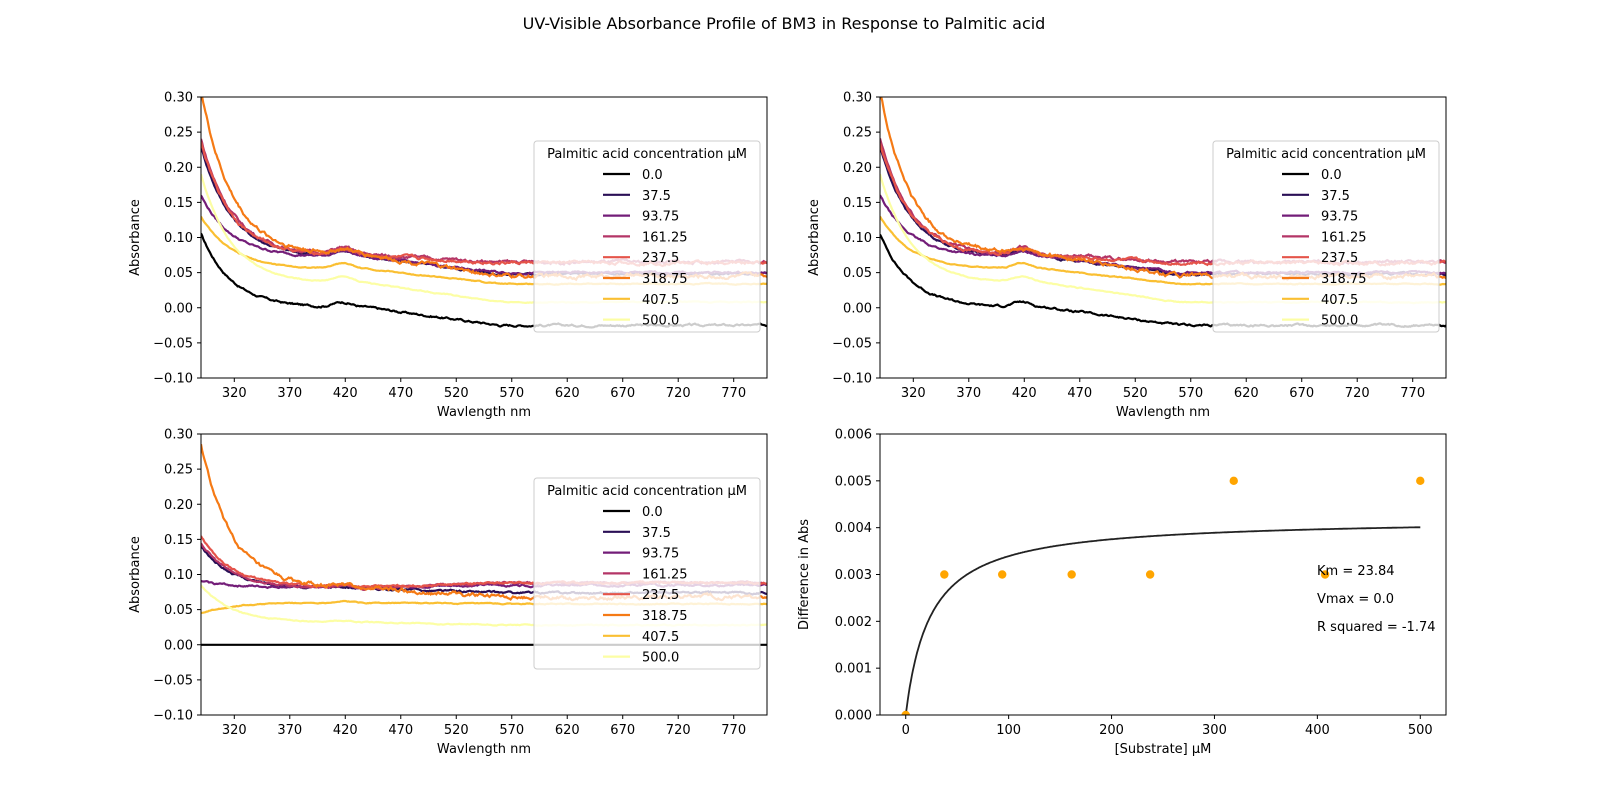 The height and width of the screenshot is (800, 1600). Describe the element at coordinates (853, 622) in the screenshot. I see `y-tick-label: 0.002` at that location.